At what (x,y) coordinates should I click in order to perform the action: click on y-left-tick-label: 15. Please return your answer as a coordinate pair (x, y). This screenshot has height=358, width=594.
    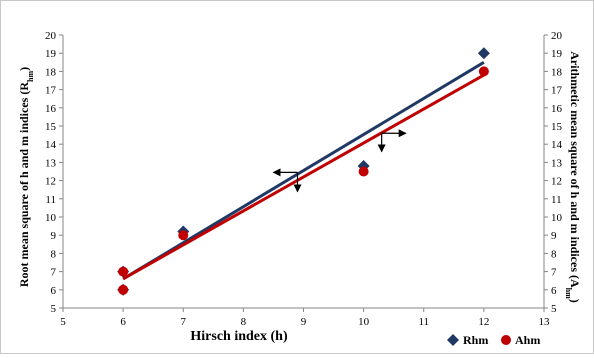
    Looking at the image, I should click on (51, 127).